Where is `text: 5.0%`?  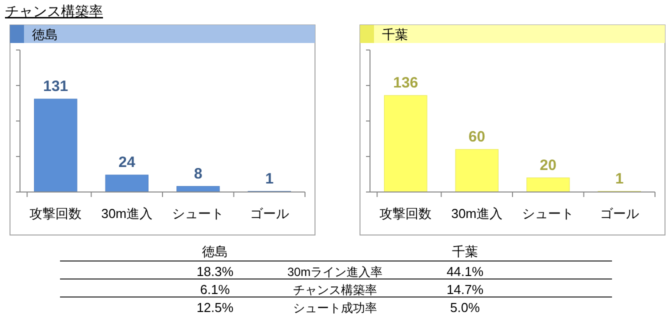 text: 5.0% is located at coordinates (465, 307).